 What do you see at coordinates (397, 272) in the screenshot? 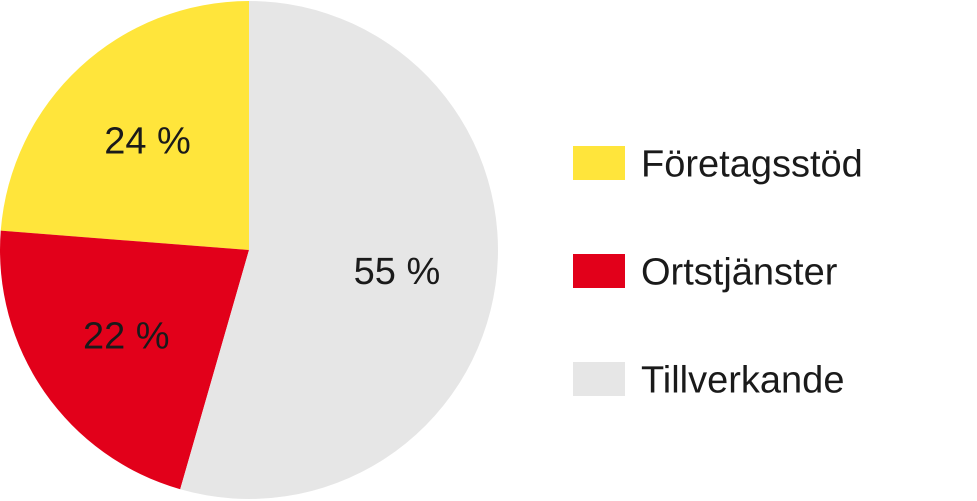
I see `data-label: 55 %` at bounding box center [397, 272].